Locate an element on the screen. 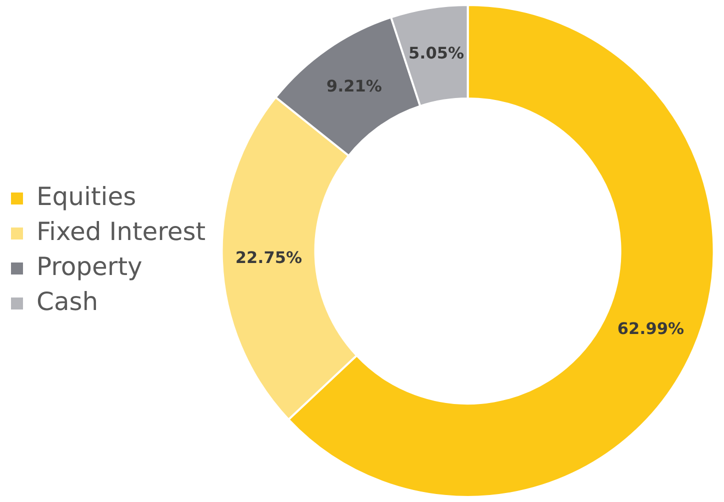  legend-label: Fixed Interest is located at coordinates (121, 231).